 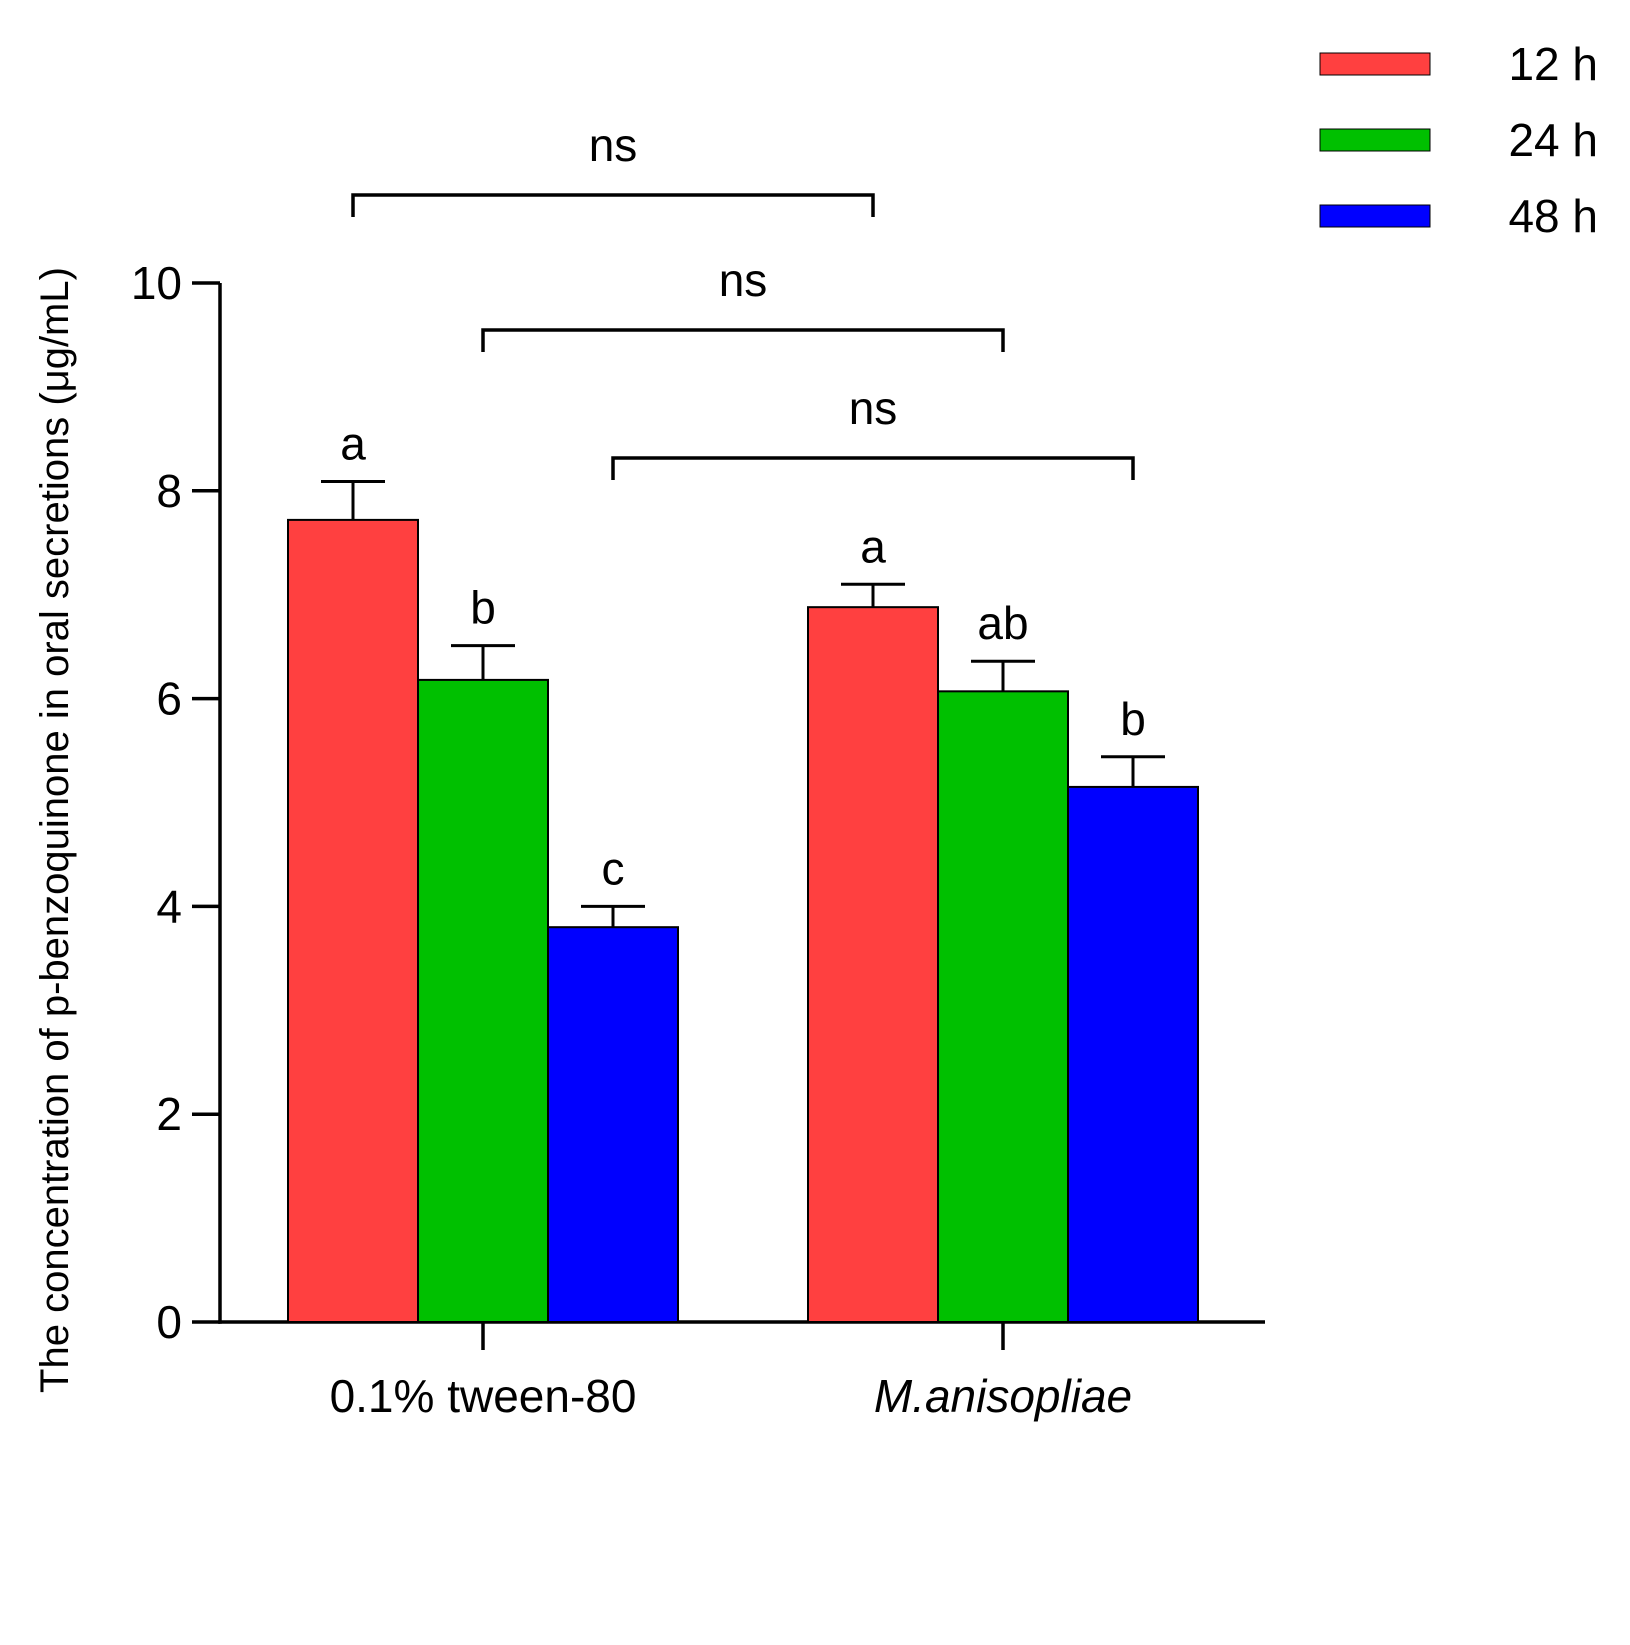 I want to click on y-tick-label: 8, so click(x=169, y=491).